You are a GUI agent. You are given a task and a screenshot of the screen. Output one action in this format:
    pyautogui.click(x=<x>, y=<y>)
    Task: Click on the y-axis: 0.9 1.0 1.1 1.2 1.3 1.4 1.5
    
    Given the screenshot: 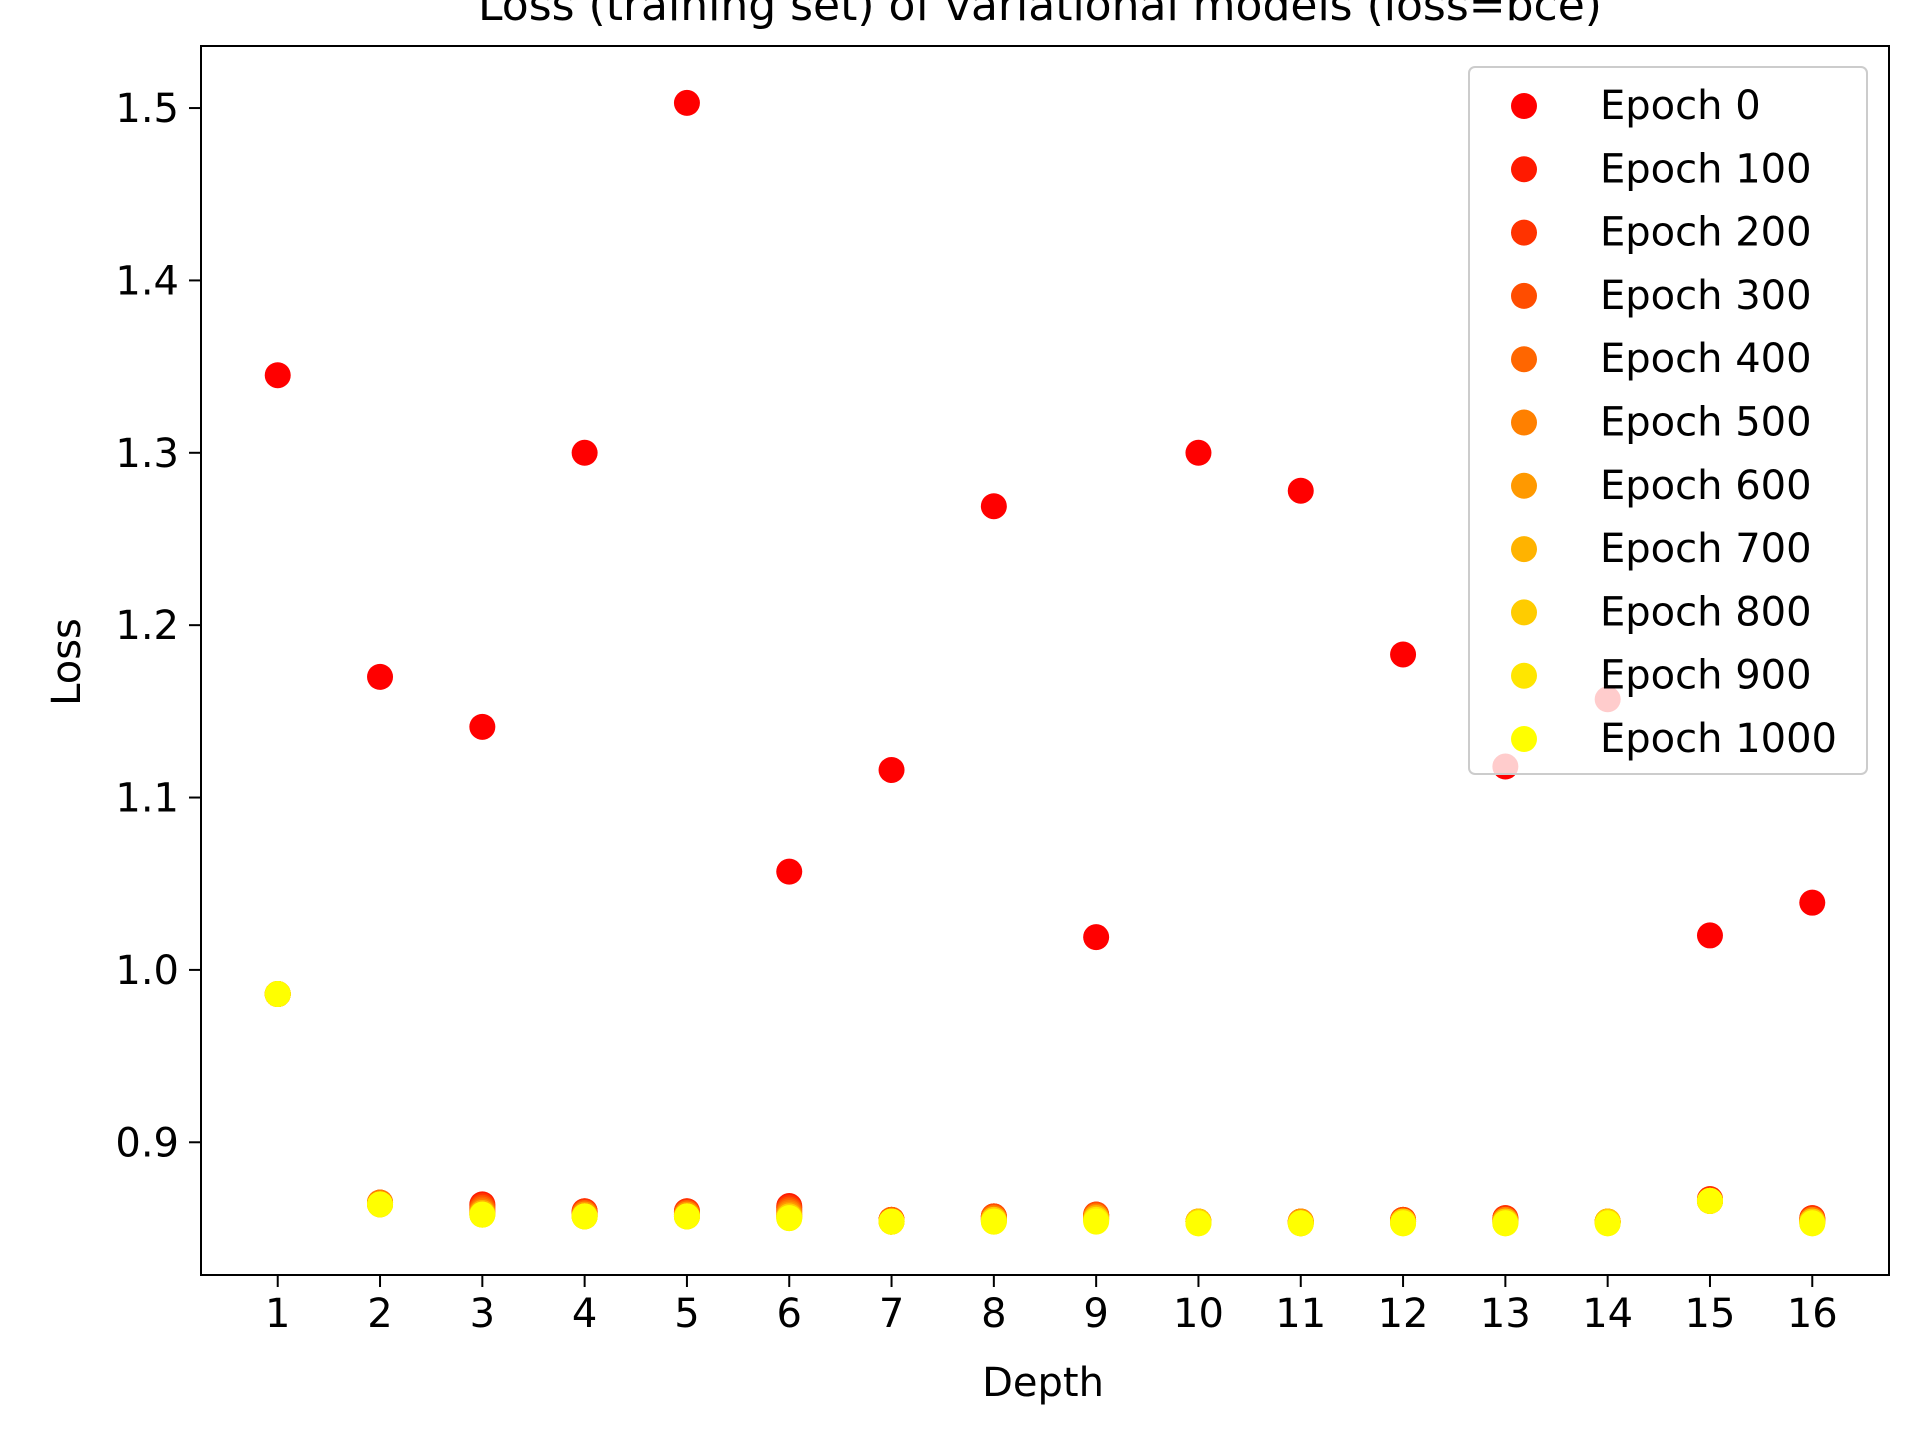 What is the action you would take?
    pyautogui.click(x=158, y=626)
    